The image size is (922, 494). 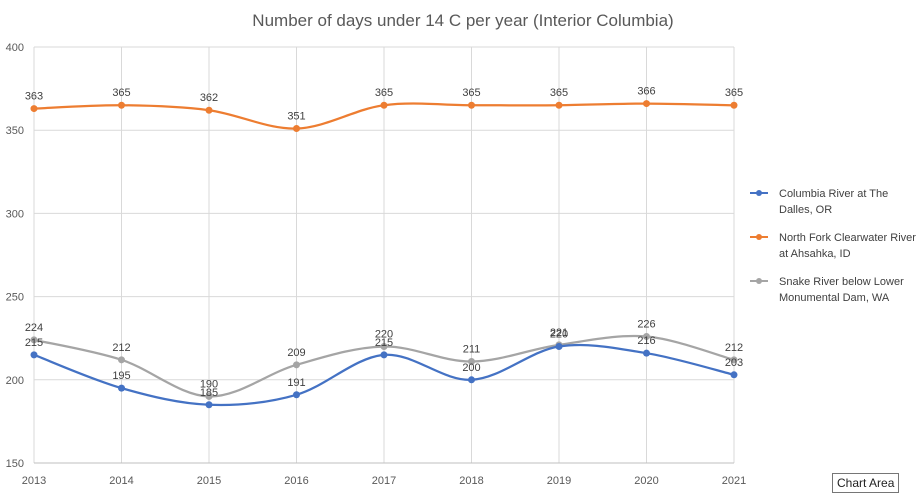 What do you see at coordinates (646, 325) in the screenshot?
I see `data-label: 226` at bounding box center [646, 325].